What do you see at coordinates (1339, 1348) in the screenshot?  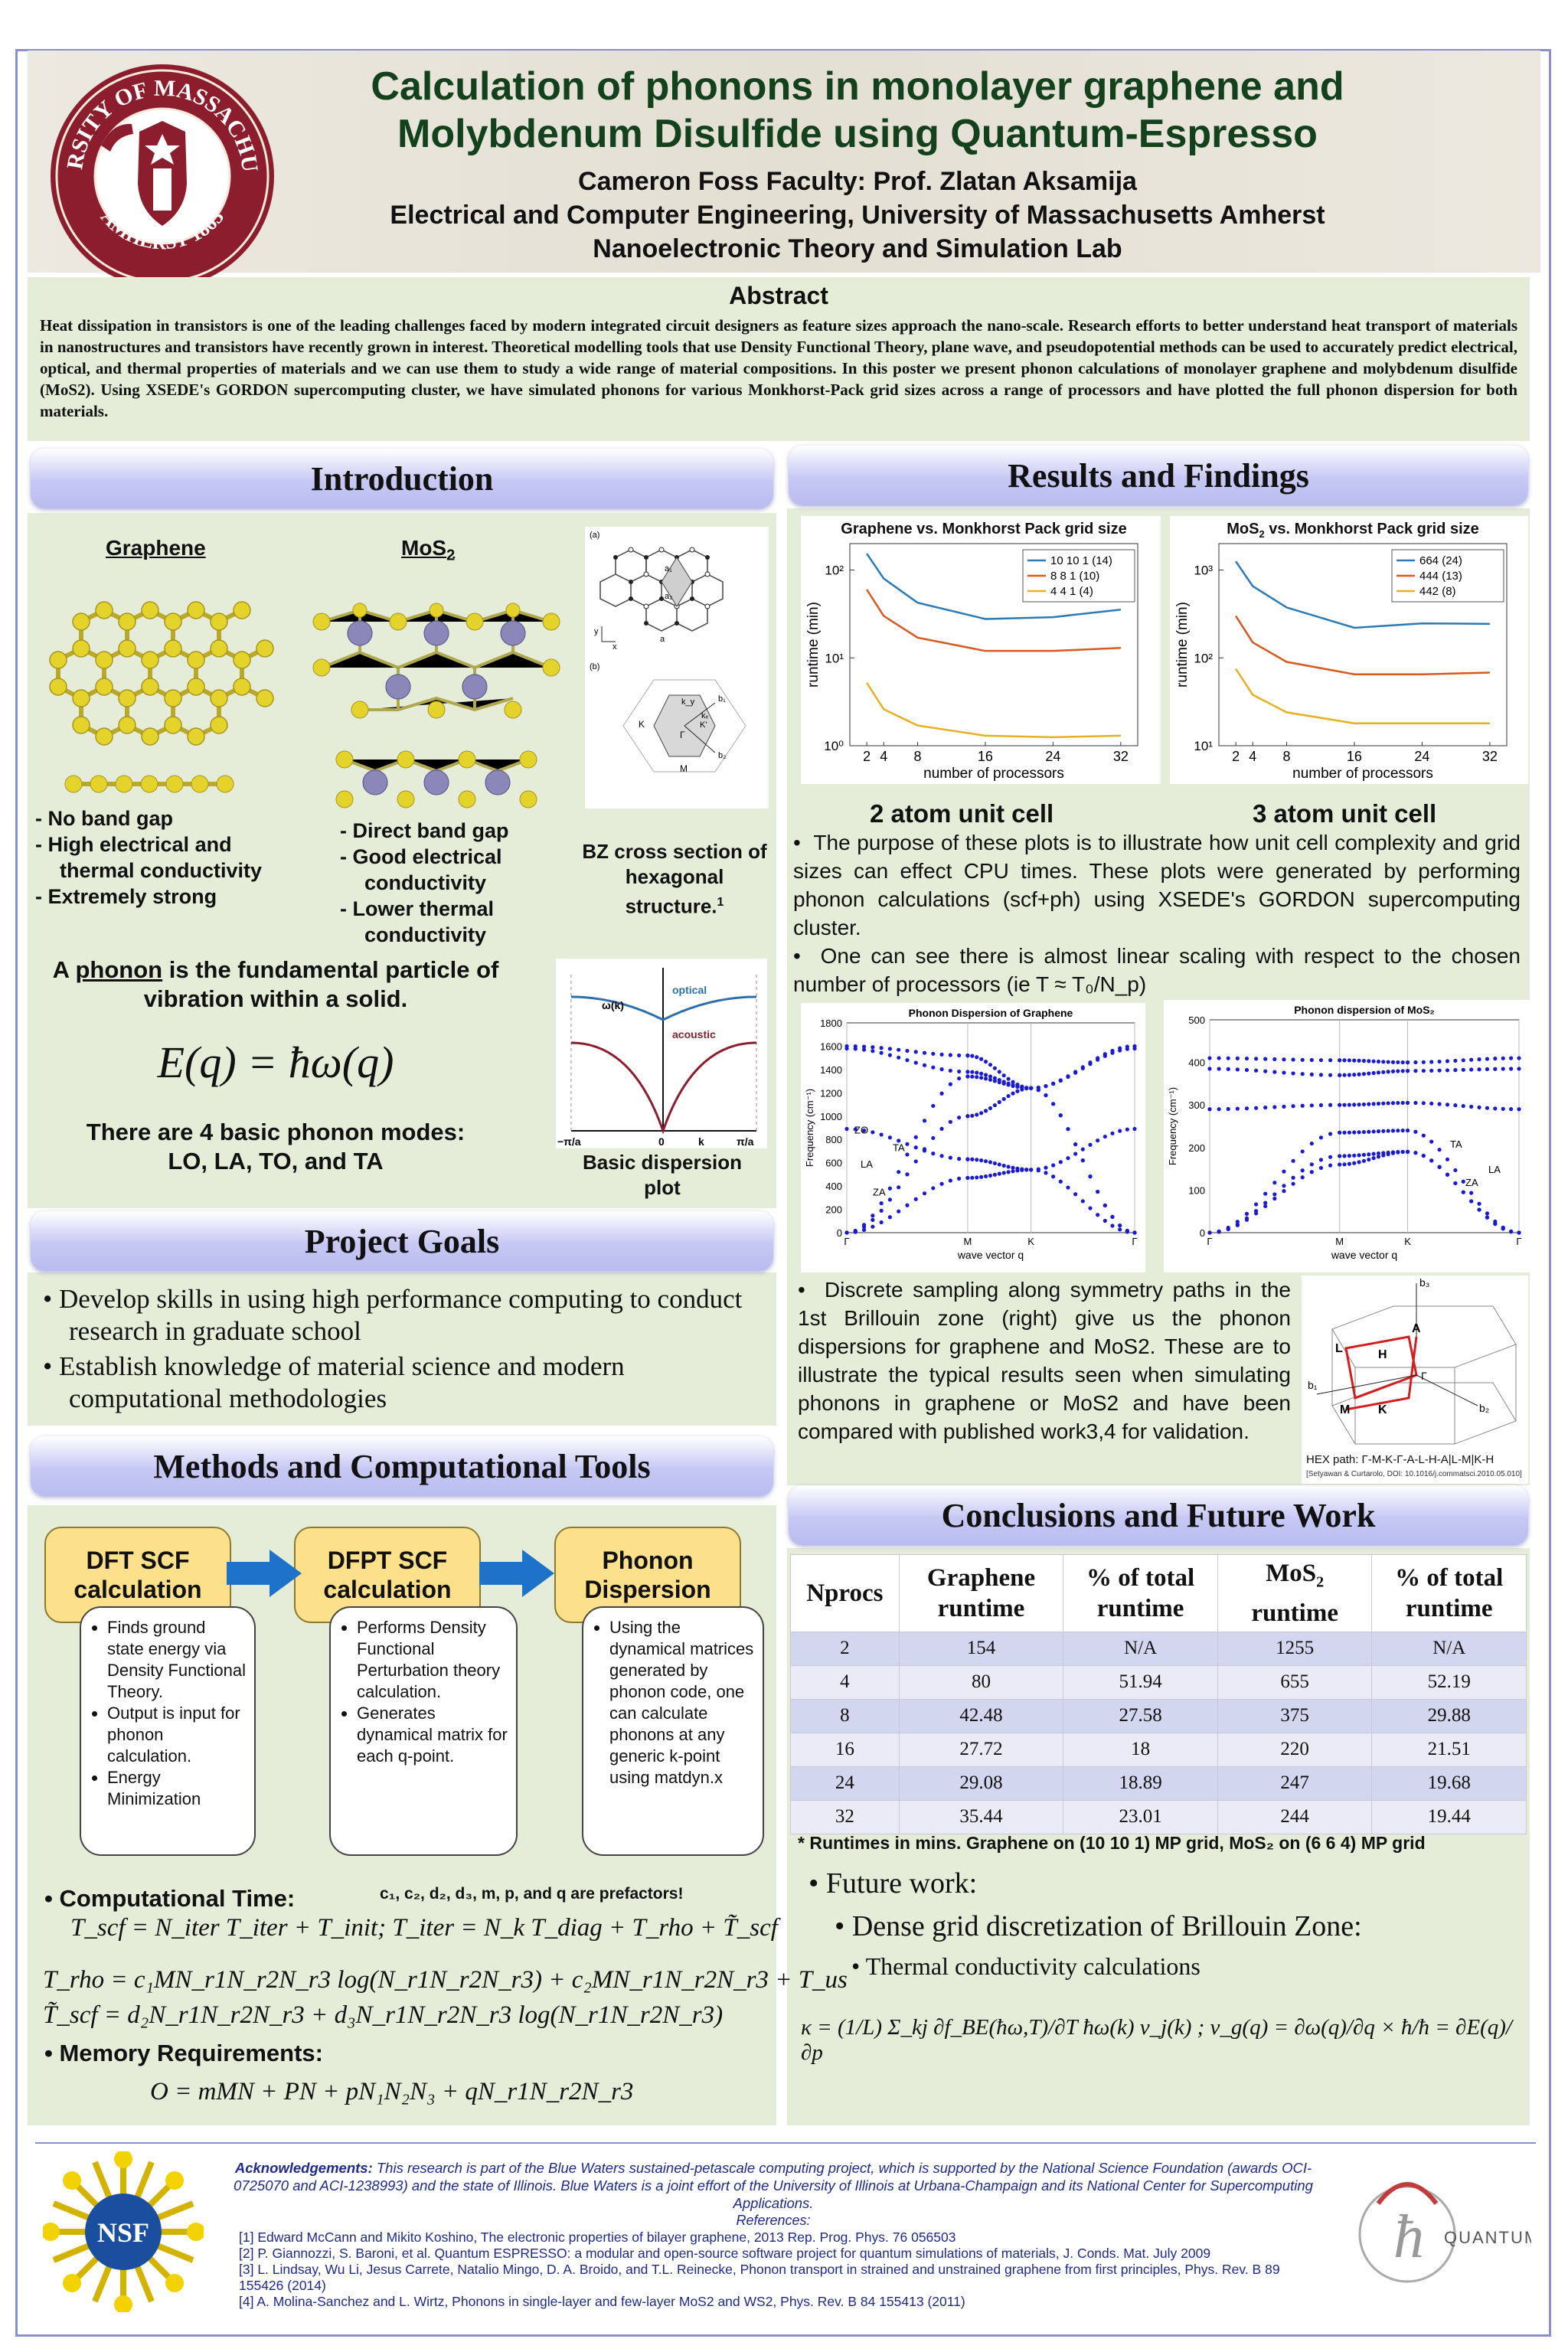 I see `svg-text: L` at bounding box center [1339, 1348].